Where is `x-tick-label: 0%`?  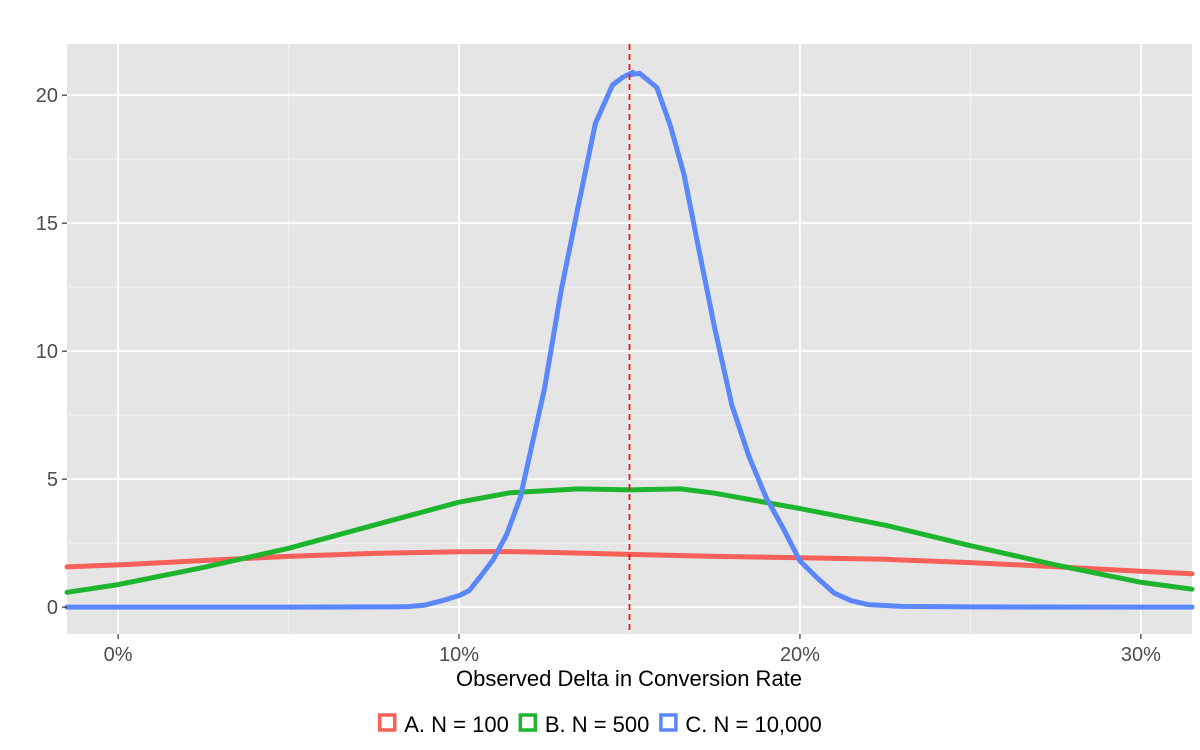
x-tick-label: 0% is located at coordinates (118, 655).